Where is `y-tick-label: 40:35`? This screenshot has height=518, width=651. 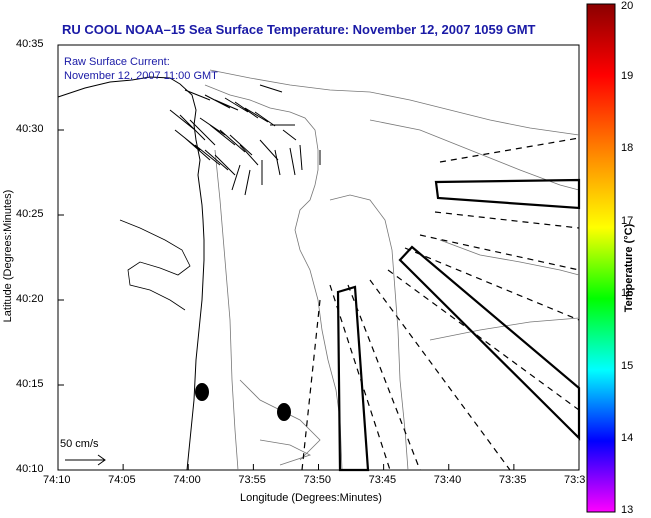
y-tick-label: 40:35 is located at coordinates (30, 44).